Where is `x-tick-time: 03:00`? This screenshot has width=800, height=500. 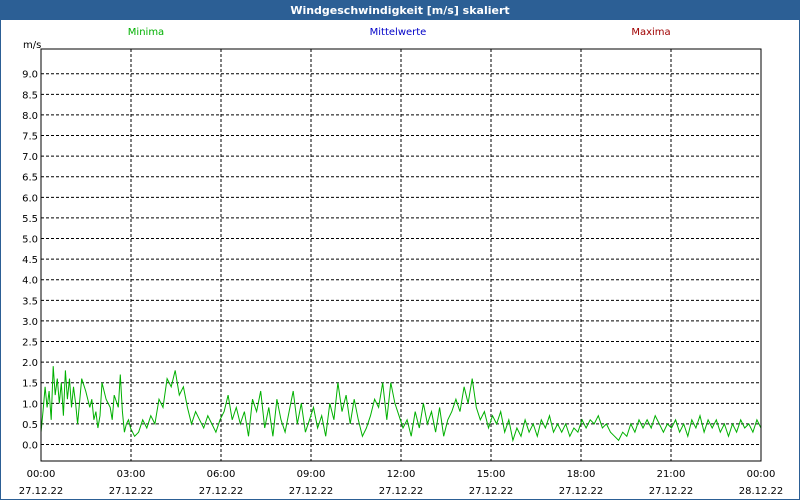 x-tick-time: 03:00 is located at coordinates (131, 474).